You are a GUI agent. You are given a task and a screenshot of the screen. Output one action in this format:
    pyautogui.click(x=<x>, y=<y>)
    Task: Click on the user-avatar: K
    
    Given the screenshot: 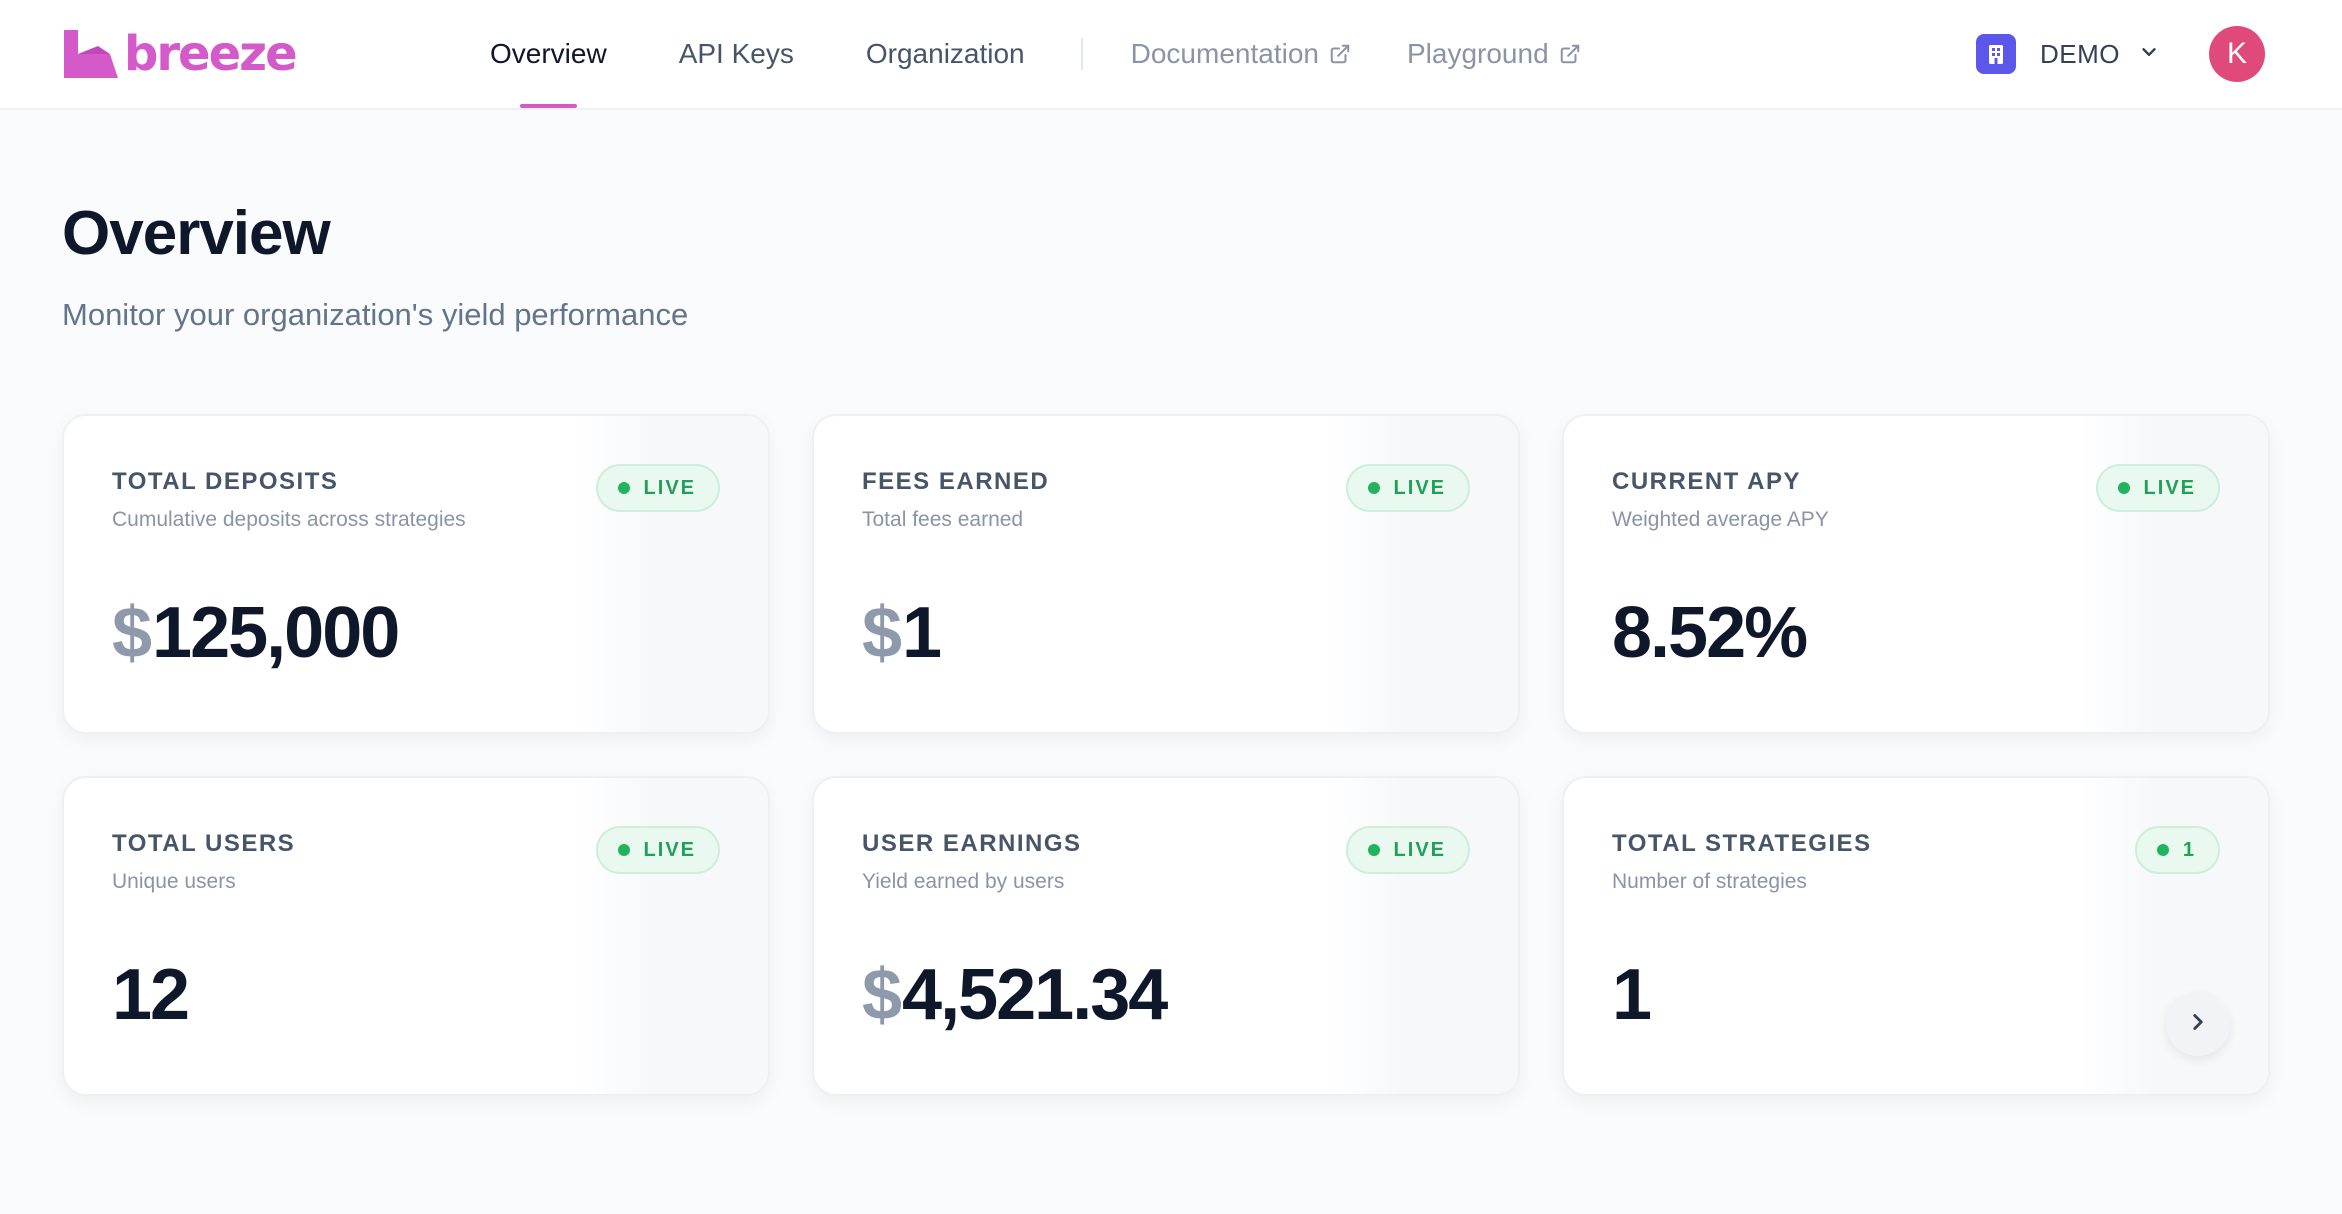 What is the action you would take?
    pyautogui.click(x=2237, y=54)
    